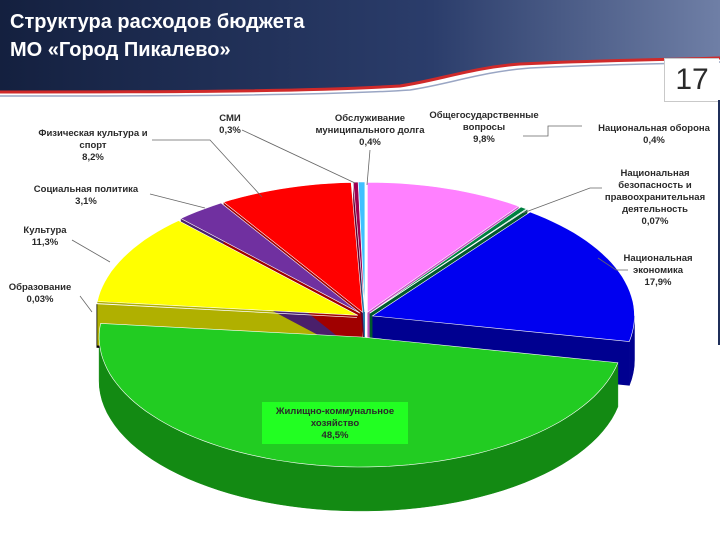 The width and height of the screenshot is (720, 540). Describe the element at coordinates (177, 201) in the screenshot. I see `leader-social` at that location.